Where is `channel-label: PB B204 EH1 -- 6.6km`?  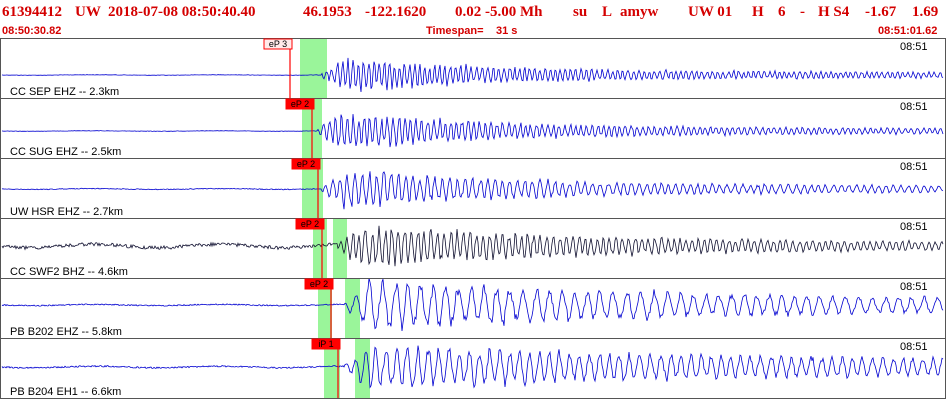 channel-label: PB B204 EH1 -- 6.6km is located at coordinates (65, 392).